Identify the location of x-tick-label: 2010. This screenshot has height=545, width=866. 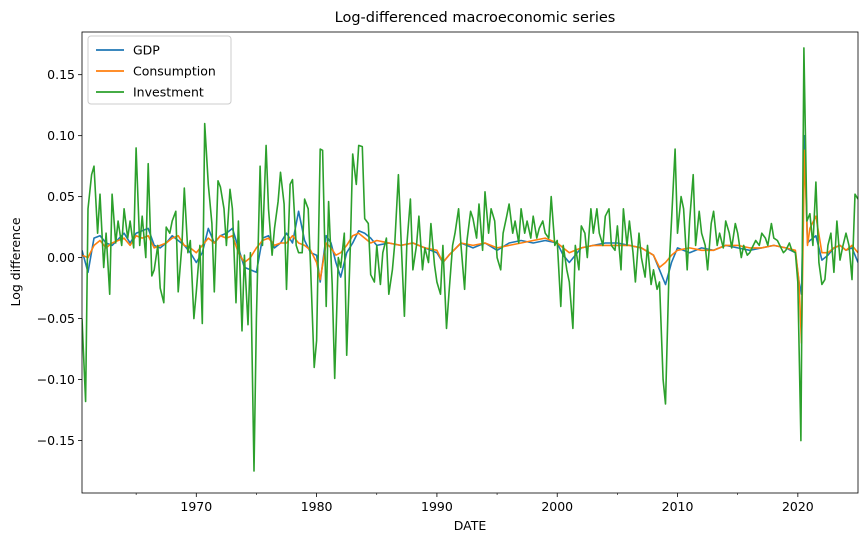
(678, 506).